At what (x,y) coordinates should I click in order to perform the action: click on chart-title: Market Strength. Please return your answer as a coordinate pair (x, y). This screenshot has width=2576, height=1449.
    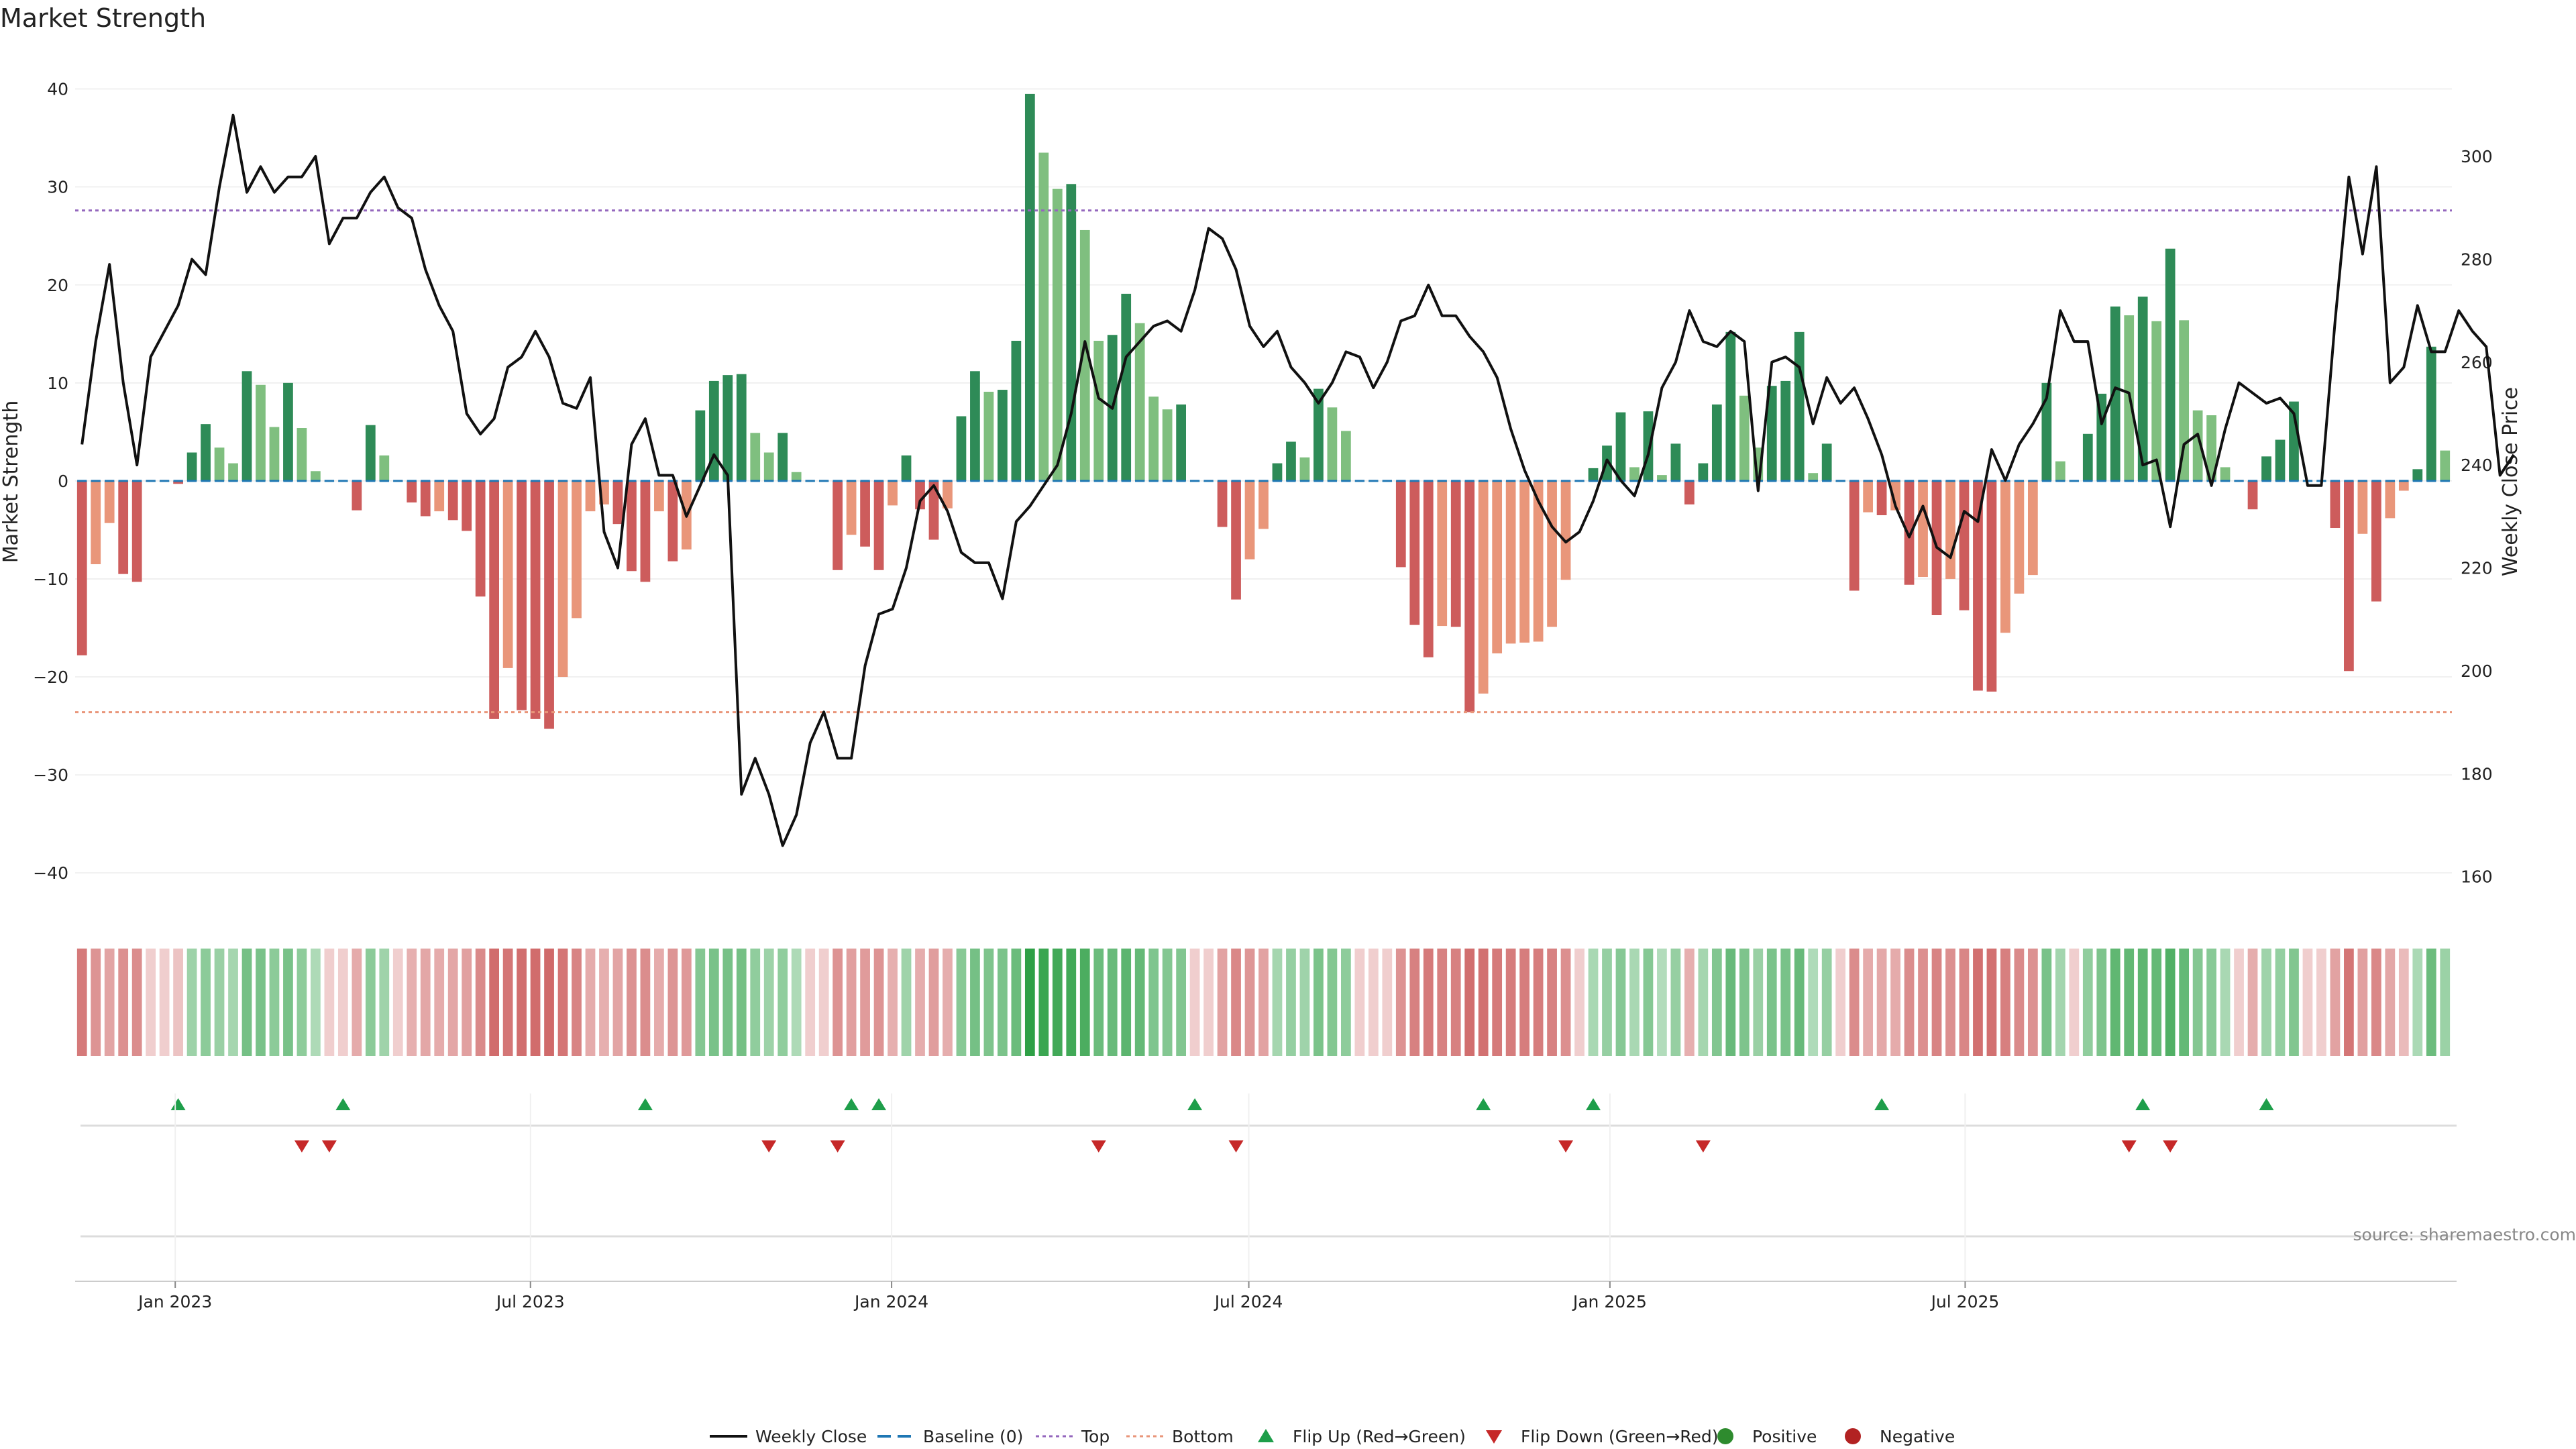
    Looking at the image, I should click on (103, 18).